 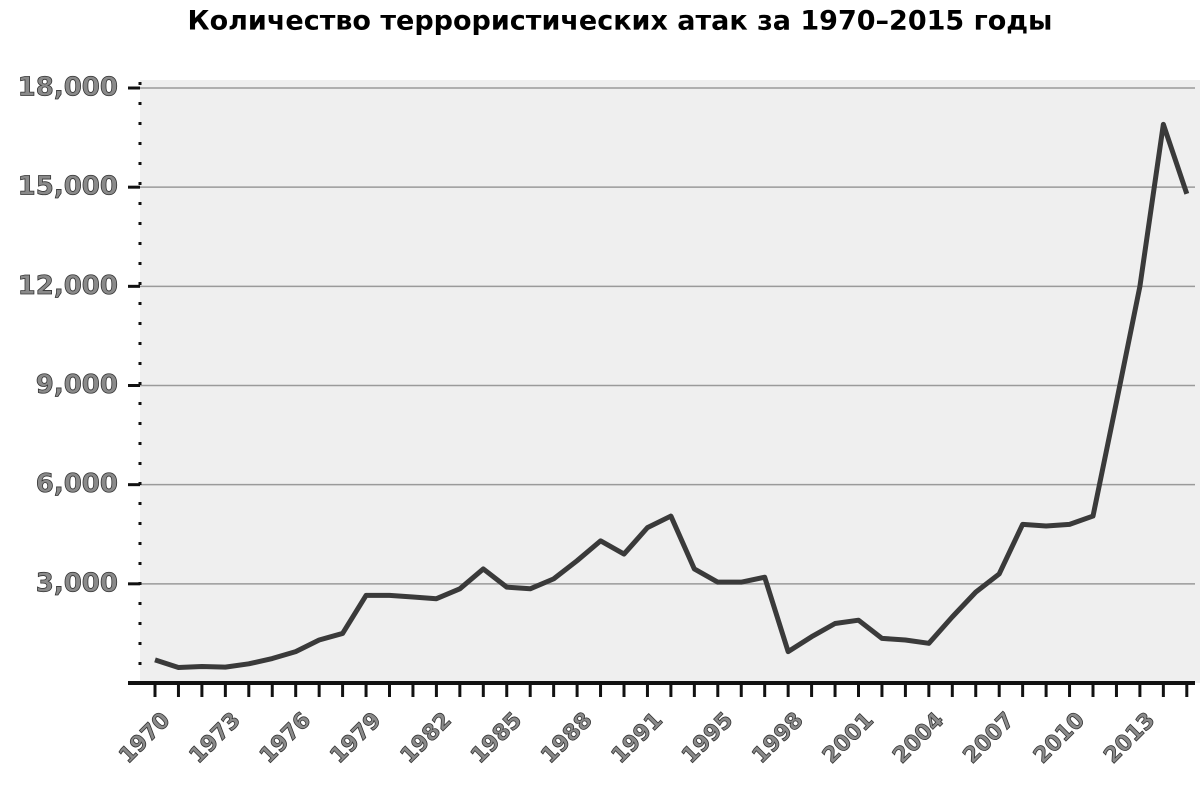 I want to click on y-tick-label: 12,000, so click(x=68, y=286).